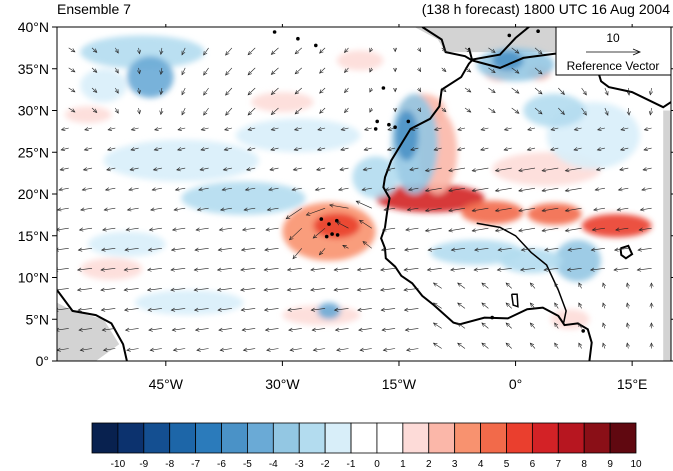 The width and height of the screenshot is (673, 471). I want to click on lat-tick-label: 10°N, so click(33, 278).